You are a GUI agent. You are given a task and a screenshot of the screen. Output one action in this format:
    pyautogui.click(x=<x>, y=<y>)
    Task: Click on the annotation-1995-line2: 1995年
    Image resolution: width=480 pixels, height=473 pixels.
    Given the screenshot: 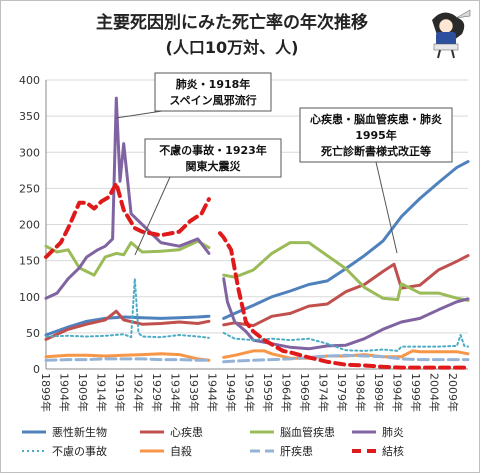 What is the action you would take?
    pyautogui.click(x=376, y=135)
    